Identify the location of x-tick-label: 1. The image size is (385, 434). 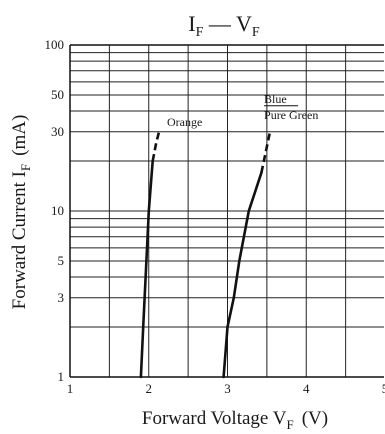
(70, 388).